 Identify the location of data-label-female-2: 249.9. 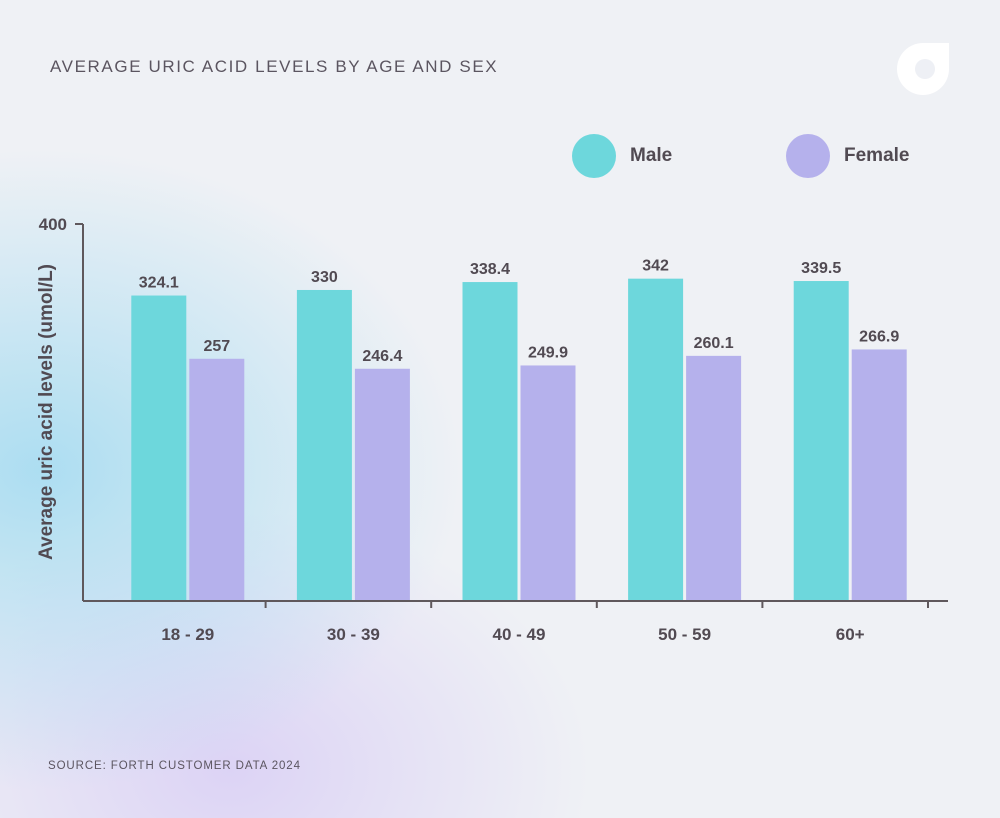
(548, 352).